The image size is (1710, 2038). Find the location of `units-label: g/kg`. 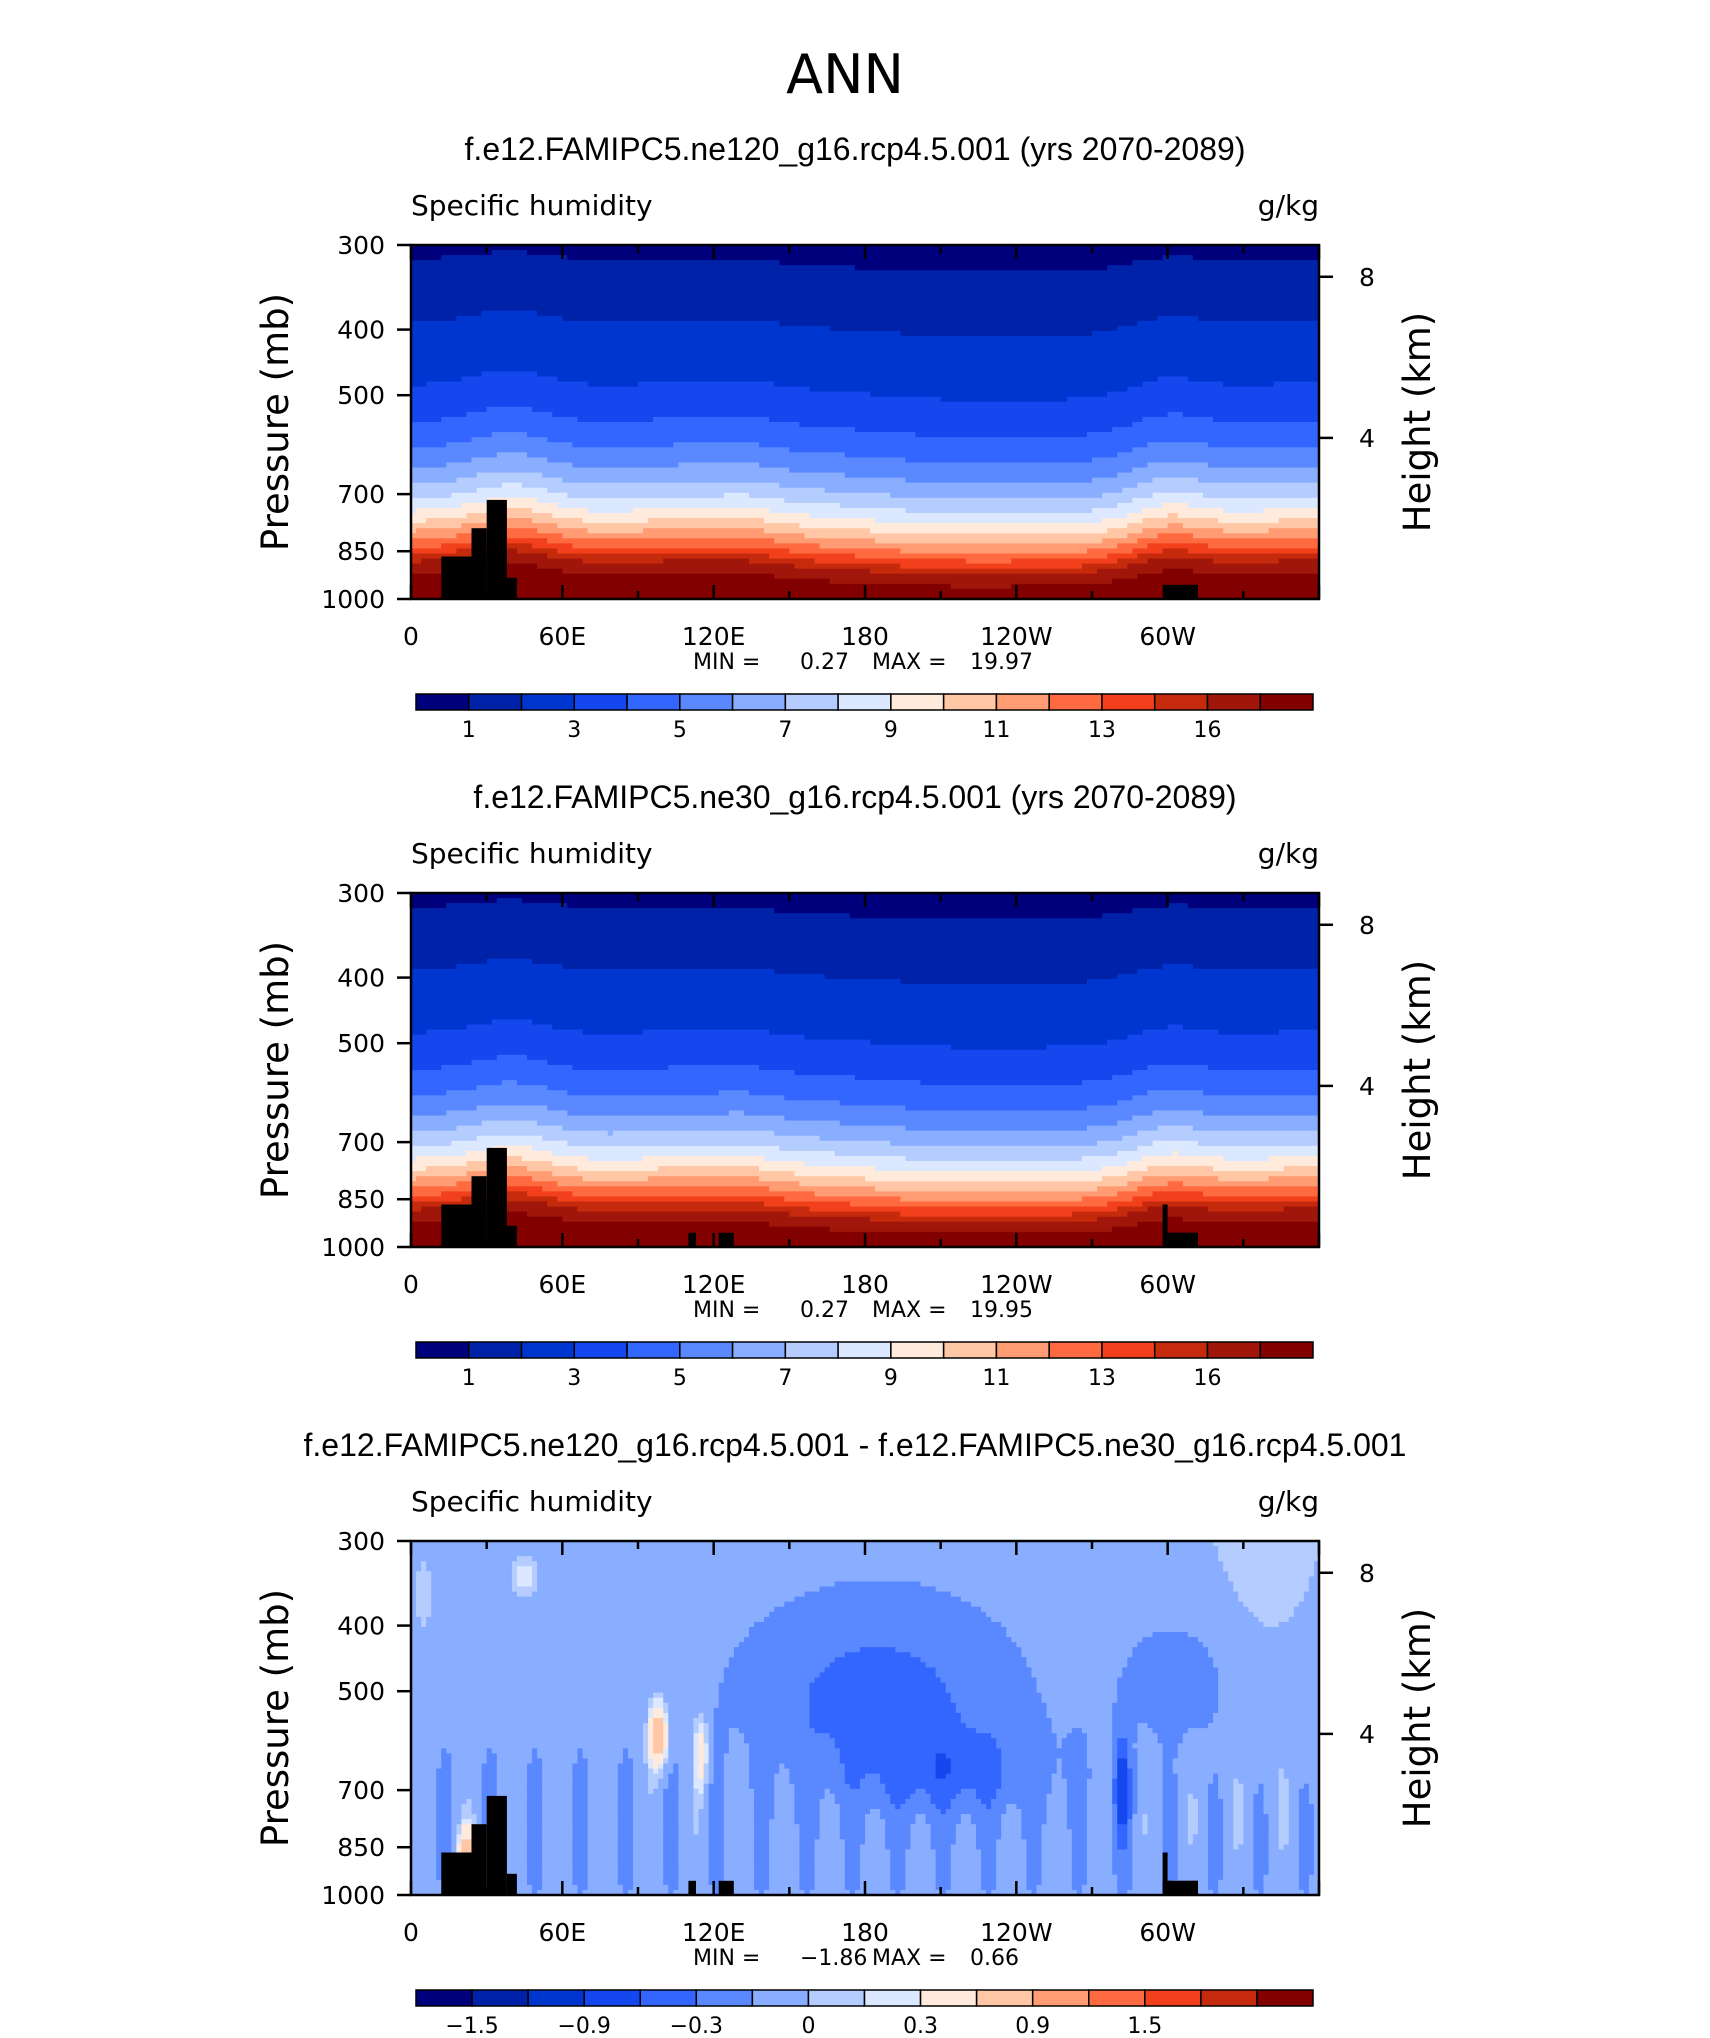

units-label: g/kg is located at coordinates (1288, 853).